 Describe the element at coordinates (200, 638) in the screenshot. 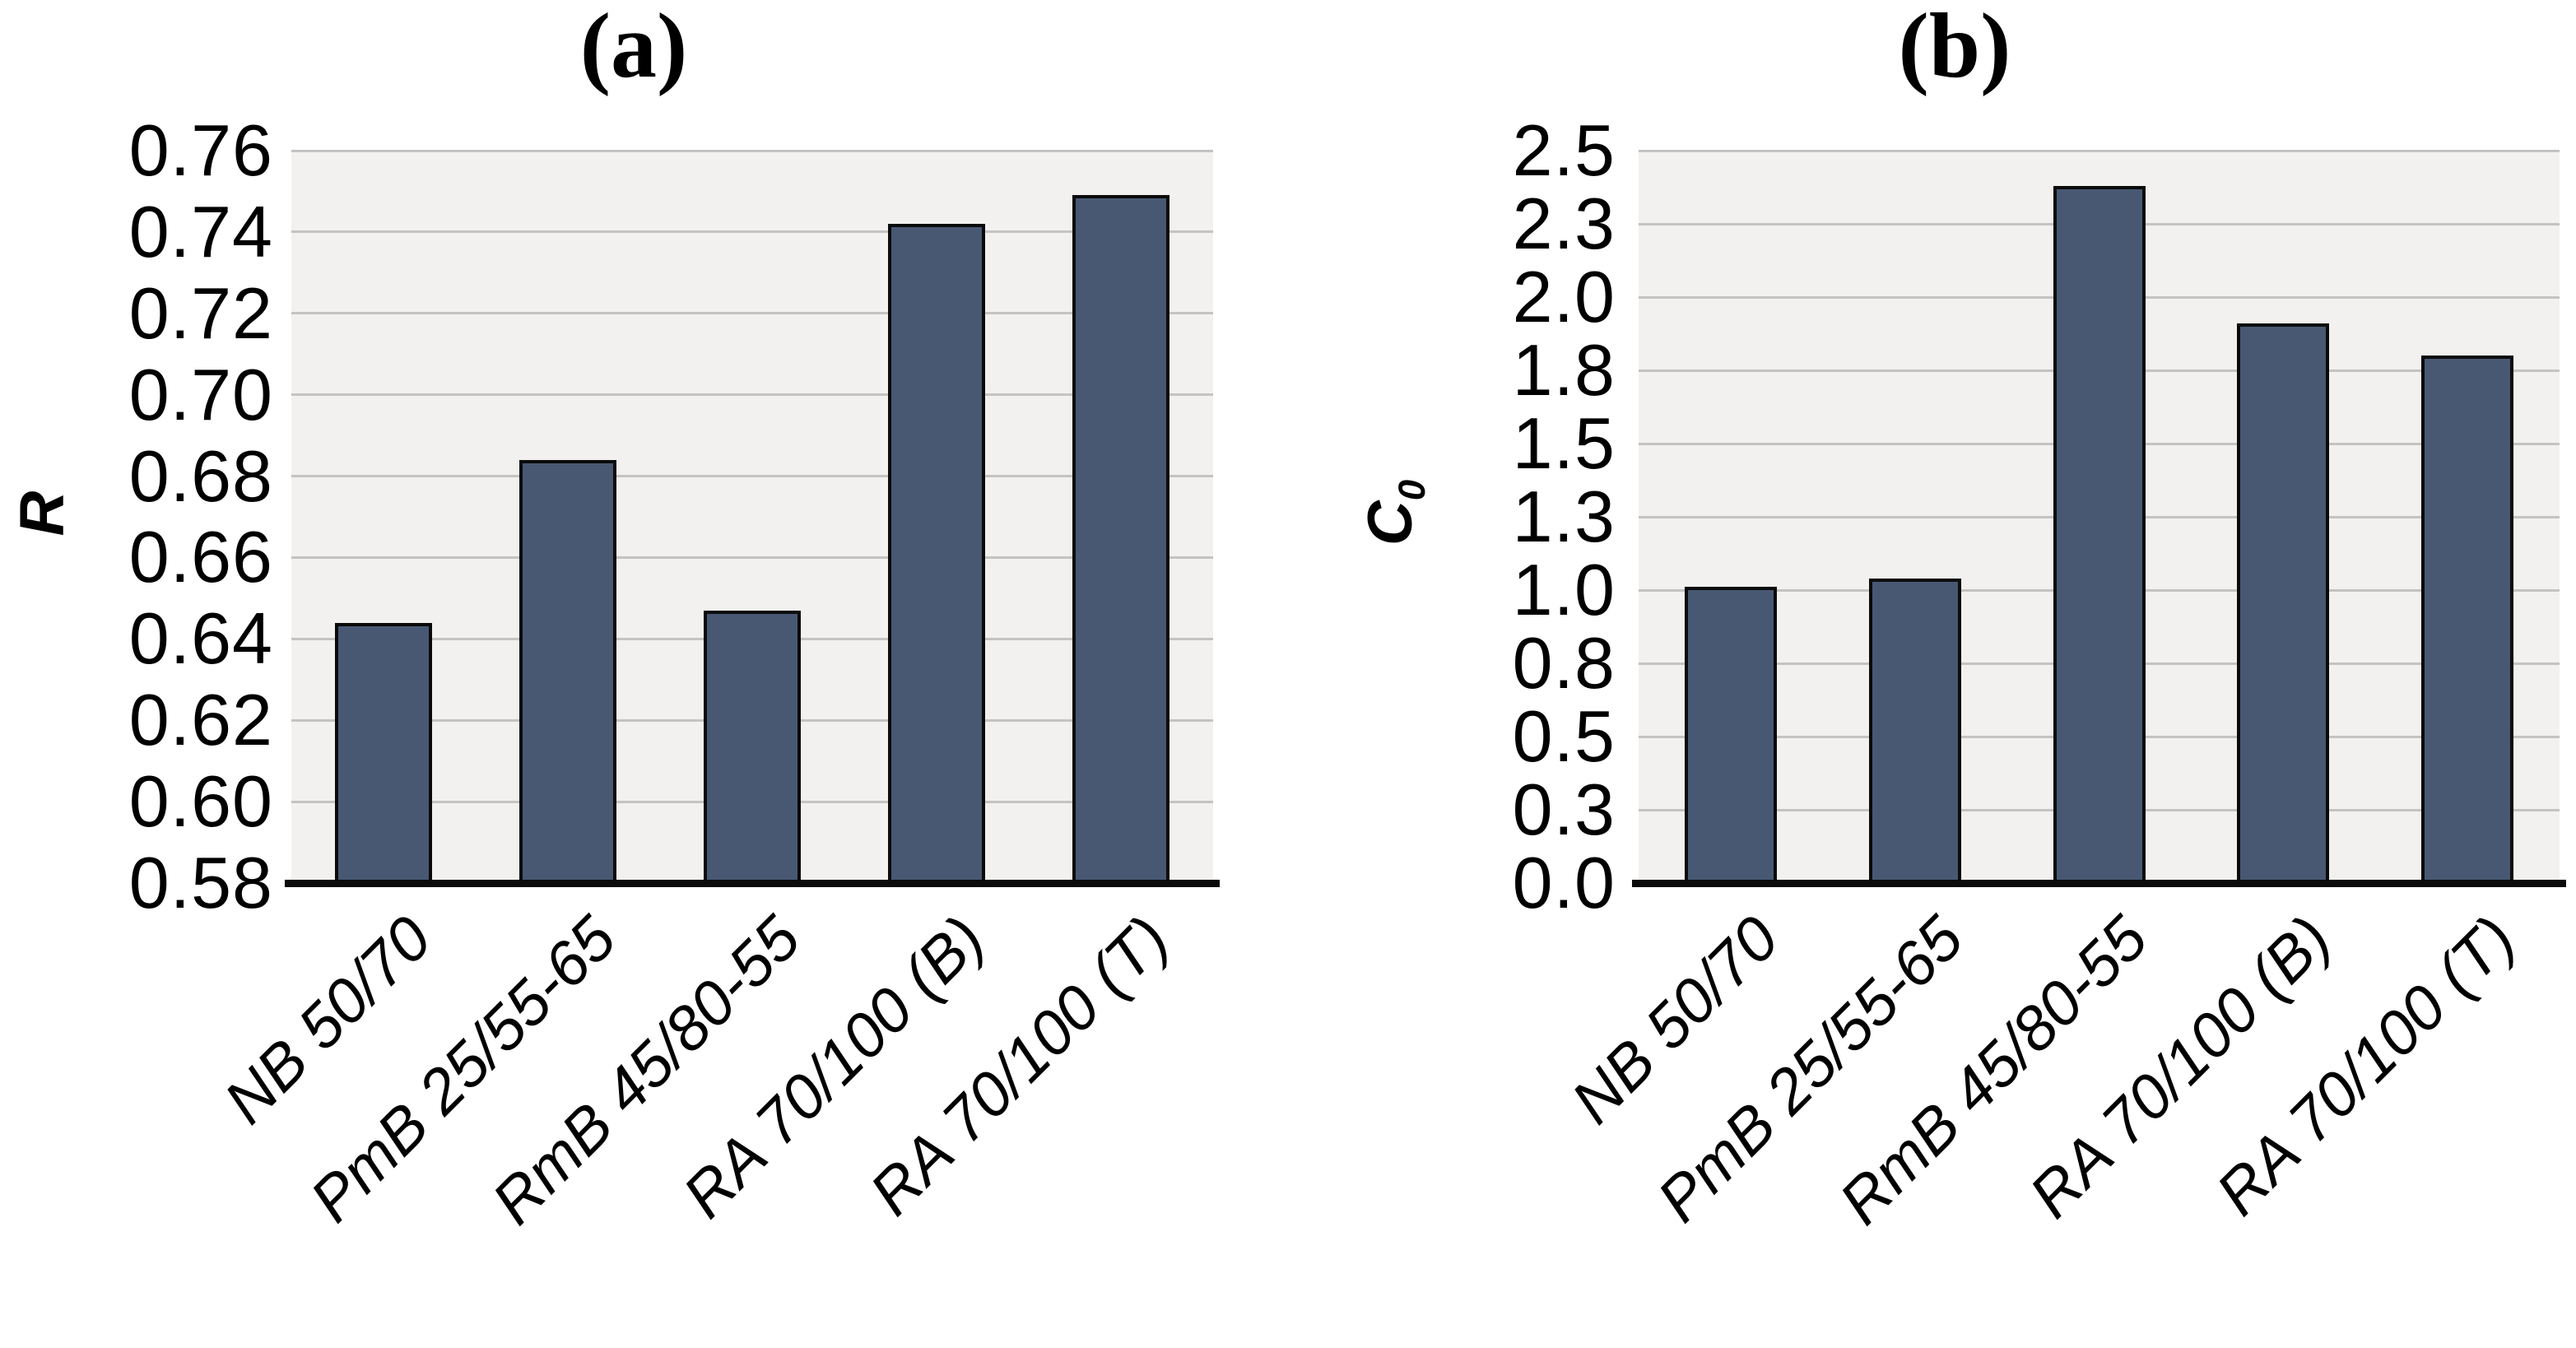

I see `y-tick-label: 0.64` at that location.